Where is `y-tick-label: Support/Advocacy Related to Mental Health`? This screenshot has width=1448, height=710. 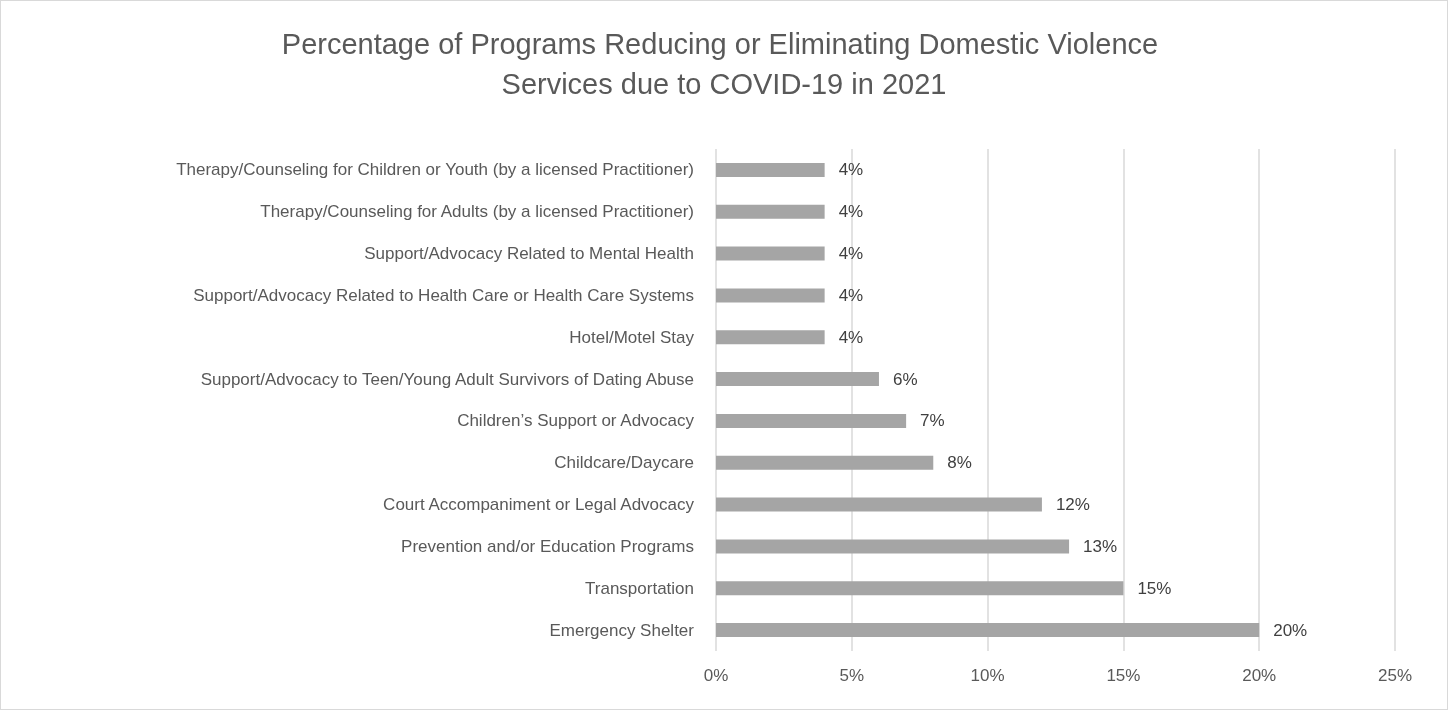 y-tick-label: Support/Advocacy Related to Mental Health is located at coordinates (529, 254).